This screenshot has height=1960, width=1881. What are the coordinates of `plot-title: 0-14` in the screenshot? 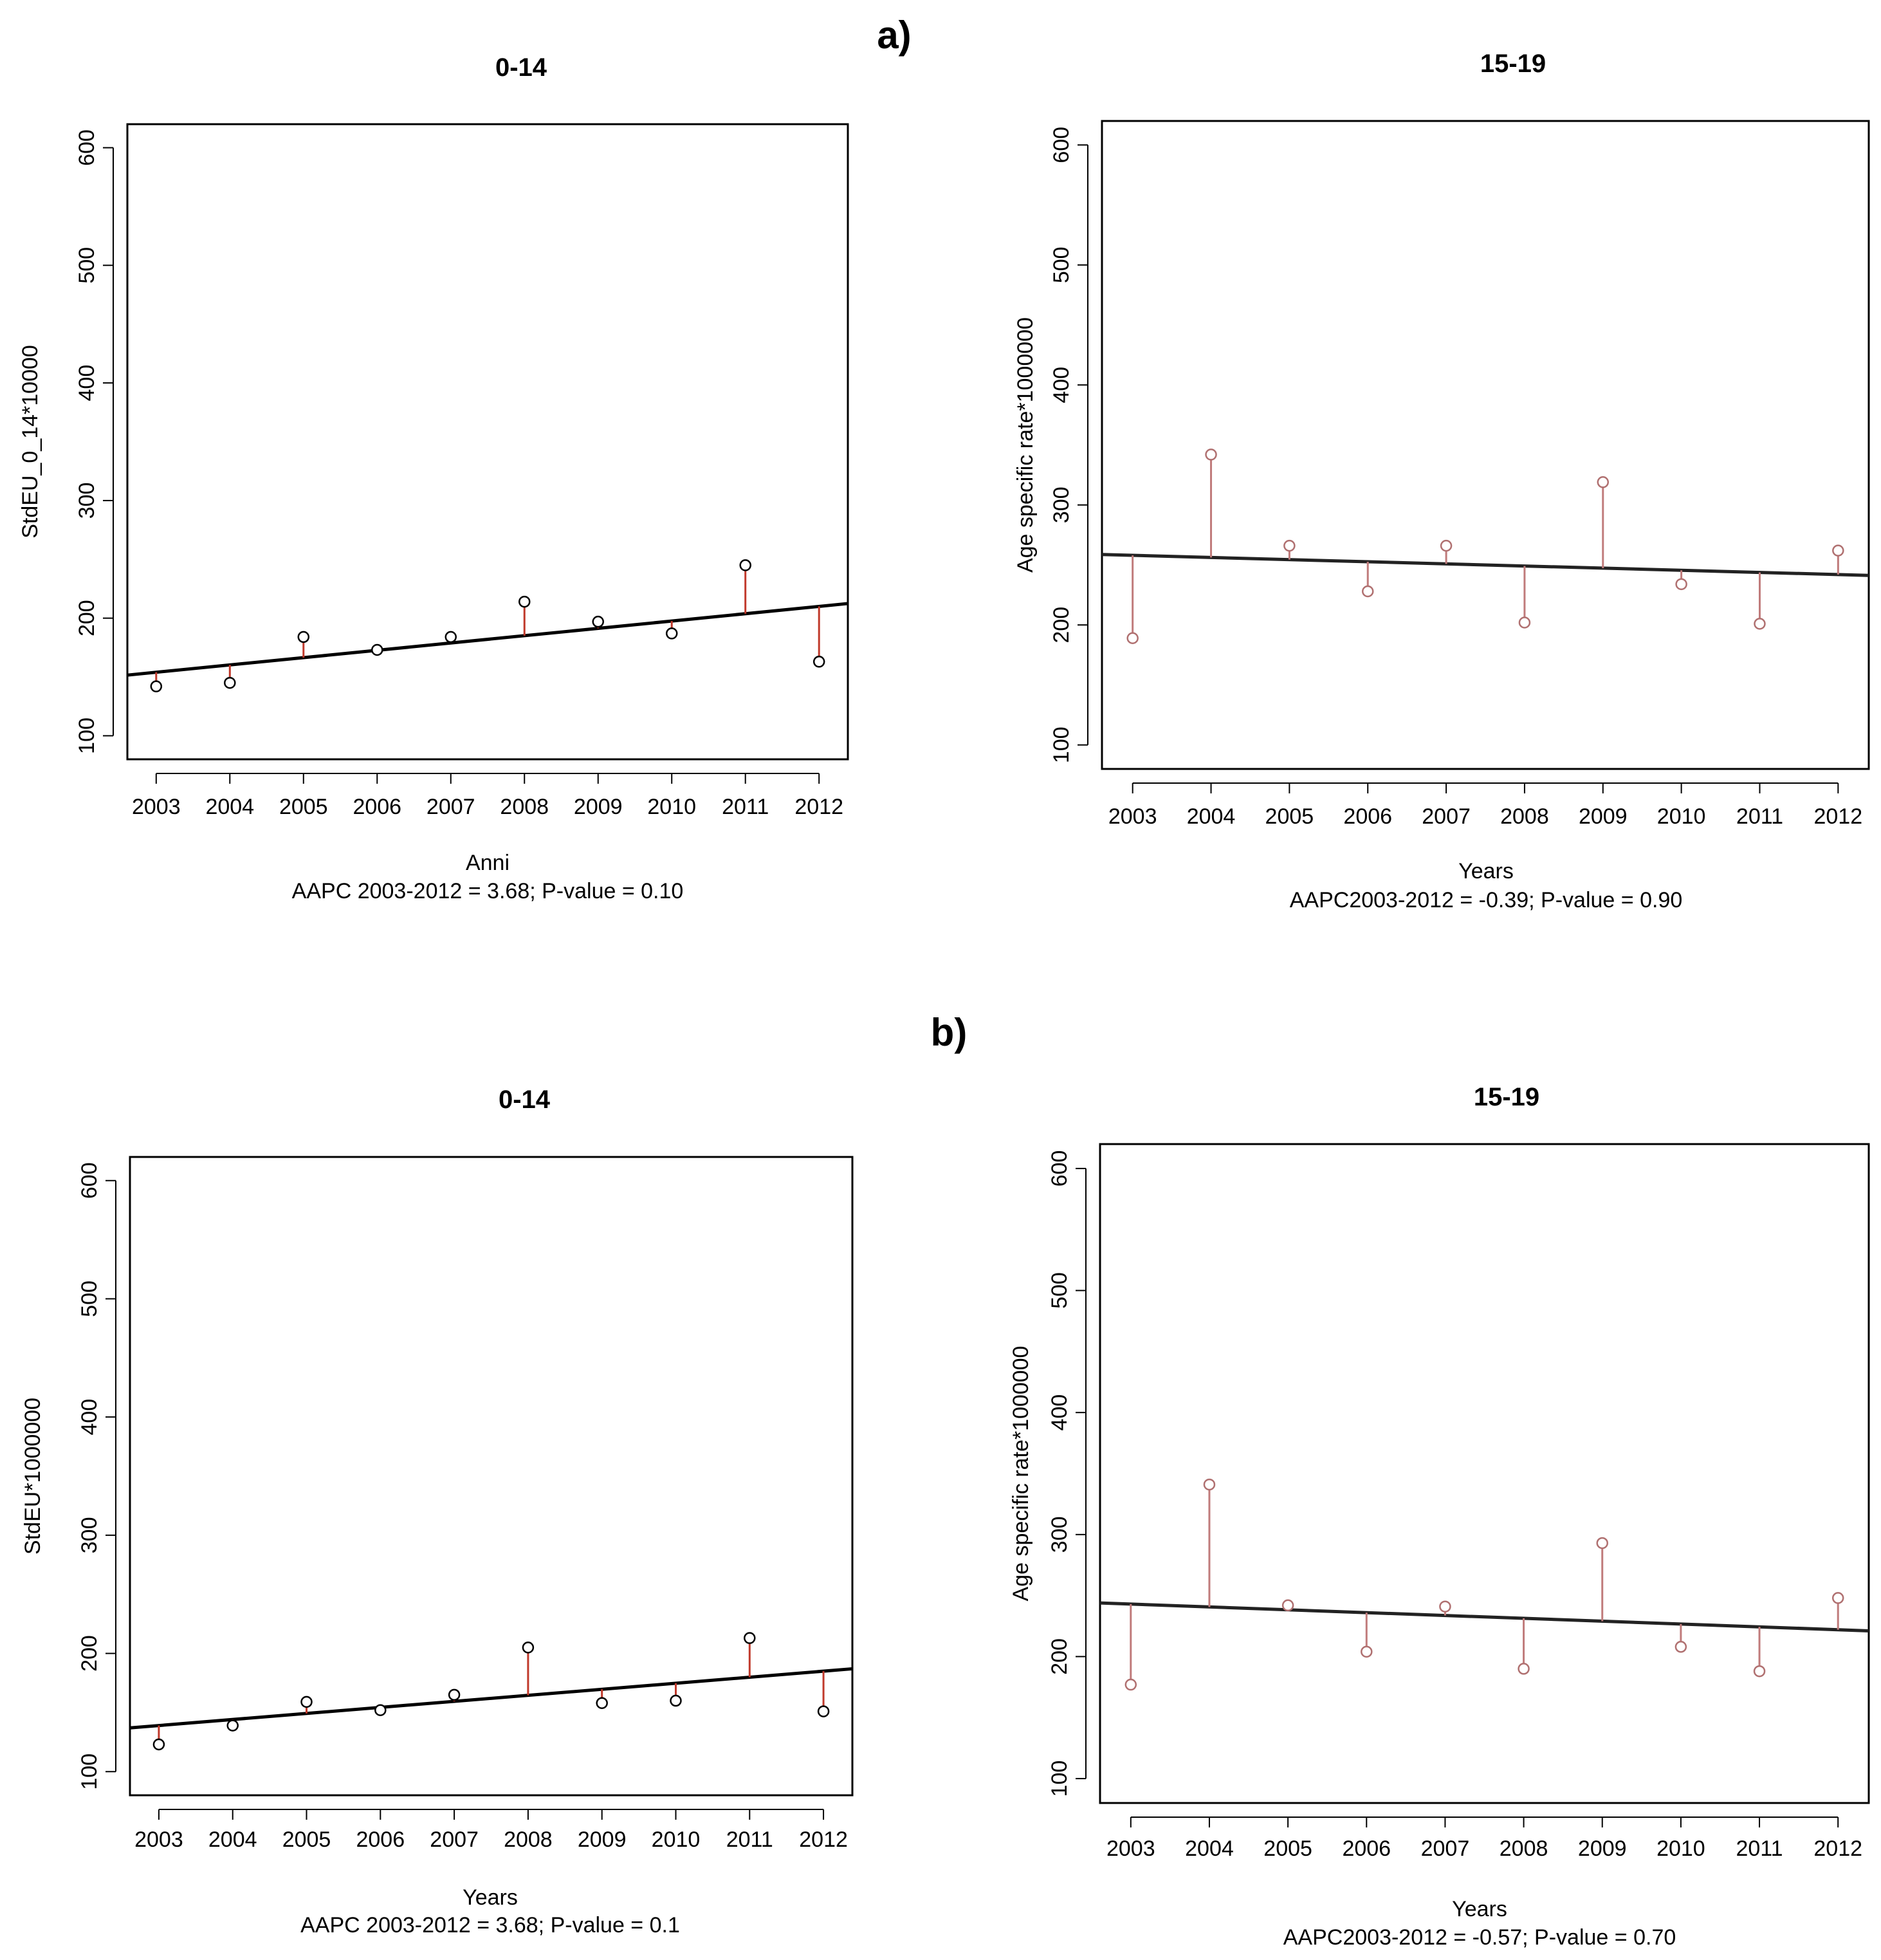 It's located at (525, 1100).